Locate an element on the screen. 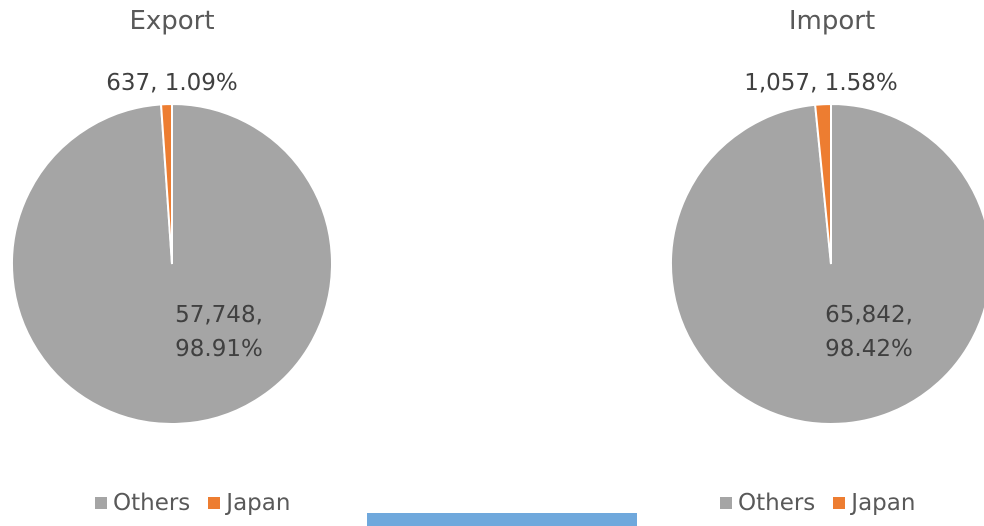 The height and width of the screenshot is (526, 984). export-chart-title: Export is located at coordinates (172, 21).